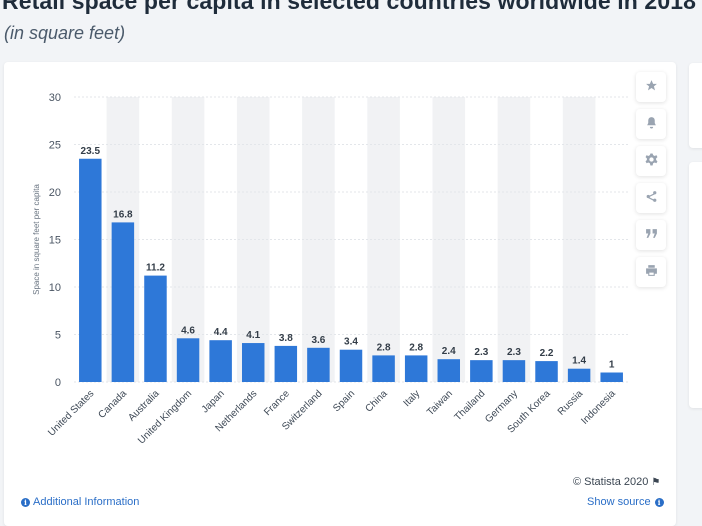 This screenshot has width=702, height=526. I want to click on y-tick-label: 10, so click(55, 288).